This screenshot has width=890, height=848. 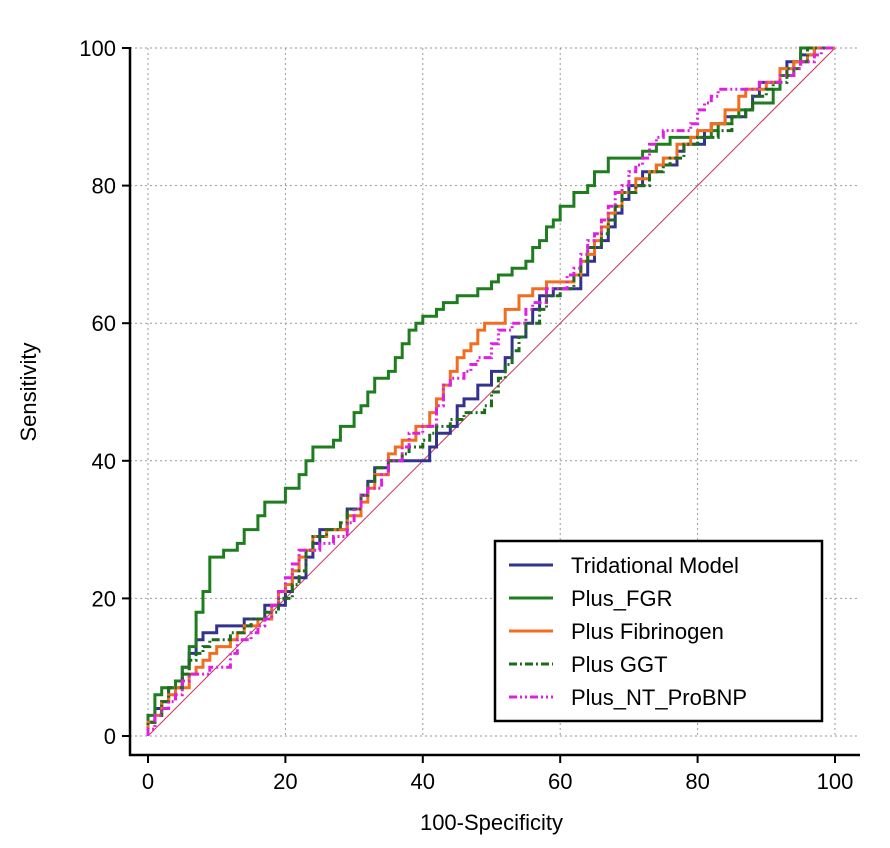 I want to click on y-tick-label: 60, so click(x=104, y=323).